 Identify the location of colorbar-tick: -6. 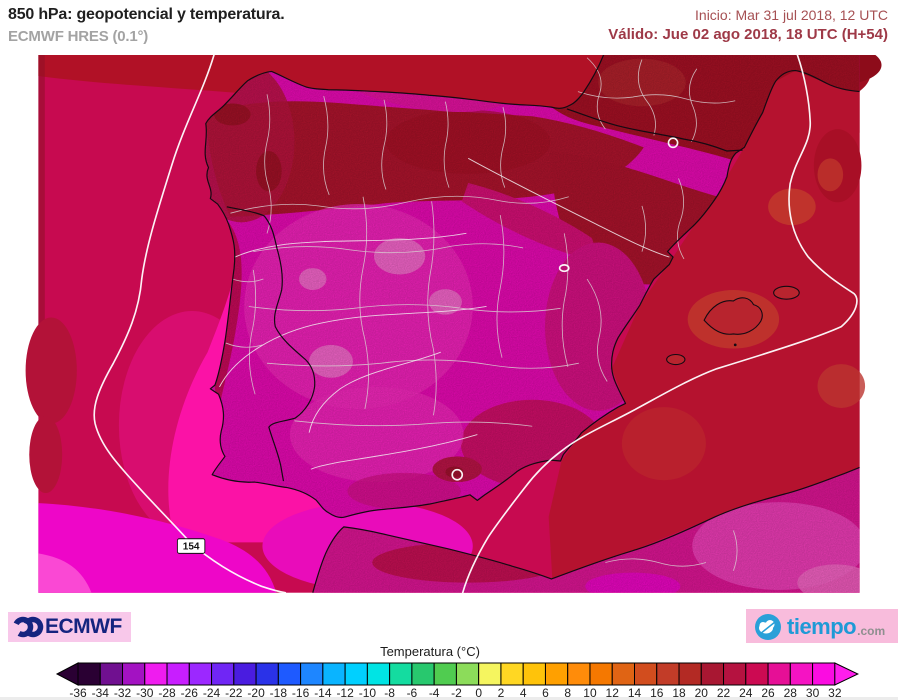
(412, 693).